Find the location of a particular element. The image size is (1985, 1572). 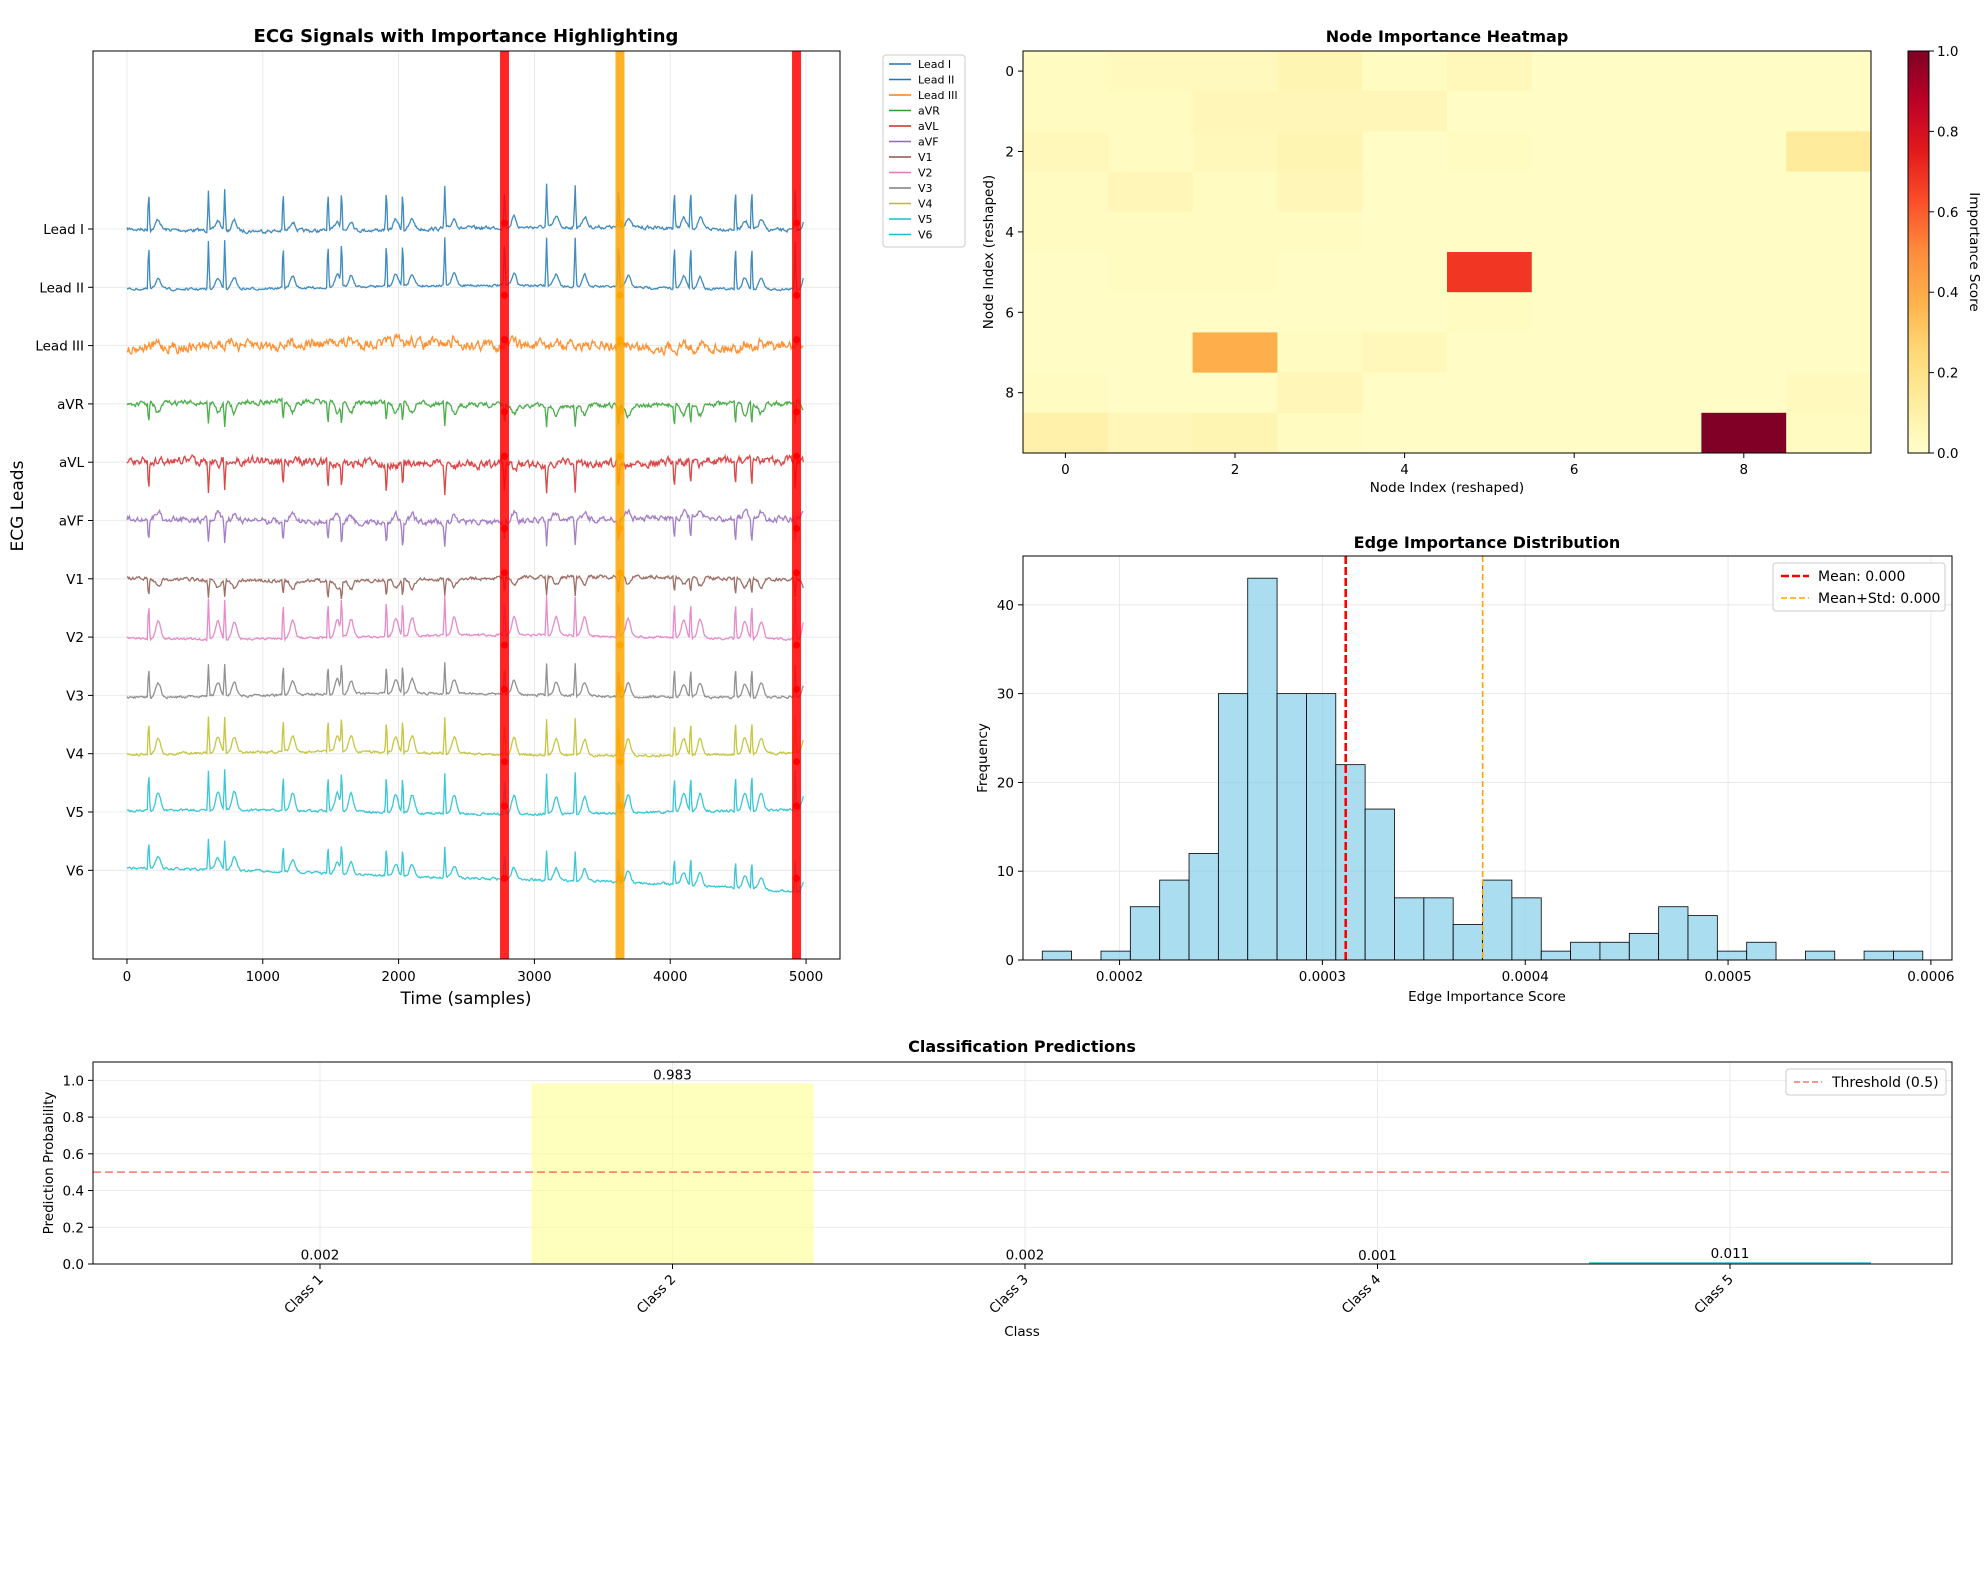

classification-legend-box is located at coordinates (1866, 1082).